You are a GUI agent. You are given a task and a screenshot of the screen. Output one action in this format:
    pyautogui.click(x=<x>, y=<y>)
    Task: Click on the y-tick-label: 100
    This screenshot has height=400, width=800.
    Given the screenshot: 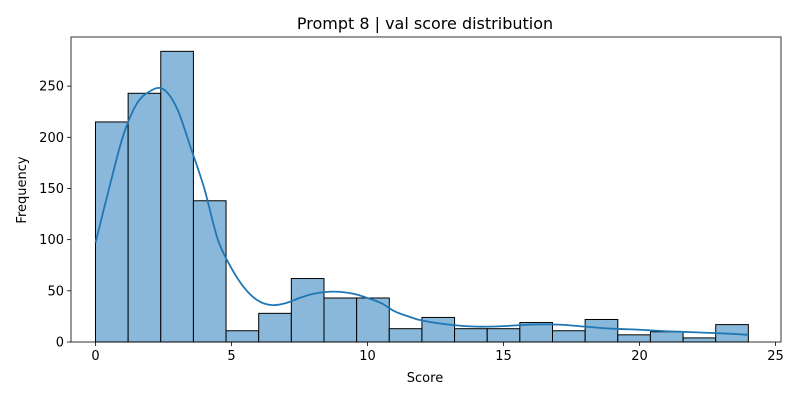 What is the action you would take?
    pyautogui.click(x=51, y=240)
    